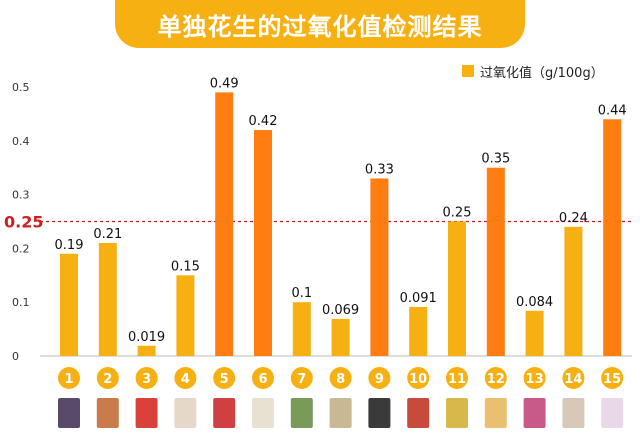 The height and width of the screenshot is (440, 640). What do you see at coordinates (69, 245) in the screenshot?
I see `bar-value-label: 0.19` at bounding box center [69, 245].